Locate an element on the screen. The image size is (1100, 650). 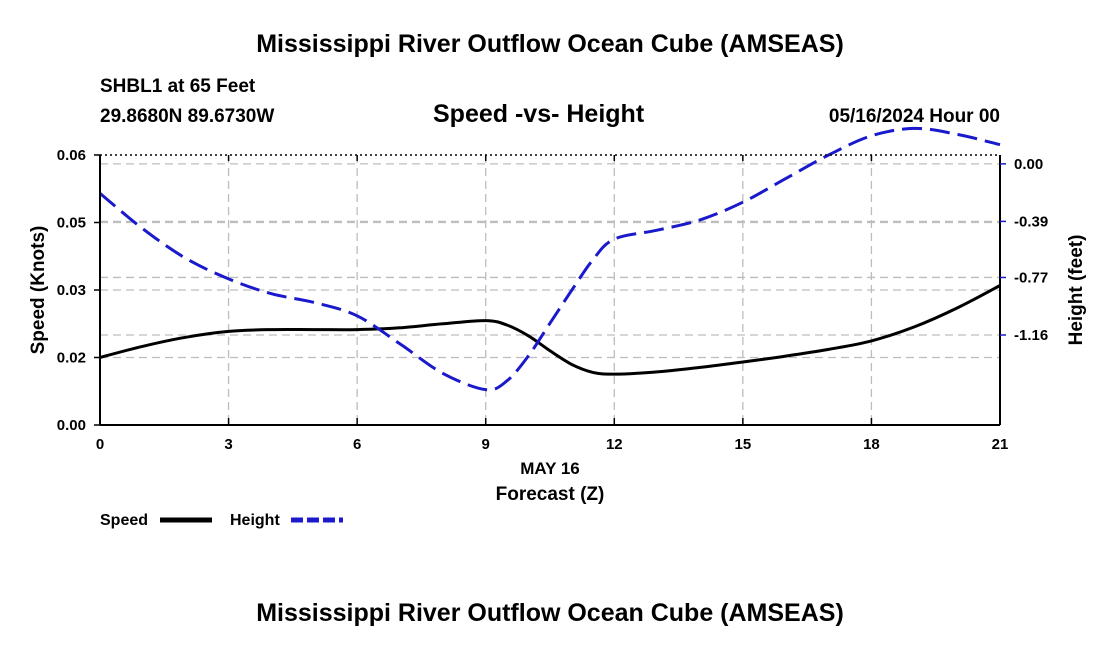
x-axis-date-label: MAY 16 is located at coordinates (550, 468).